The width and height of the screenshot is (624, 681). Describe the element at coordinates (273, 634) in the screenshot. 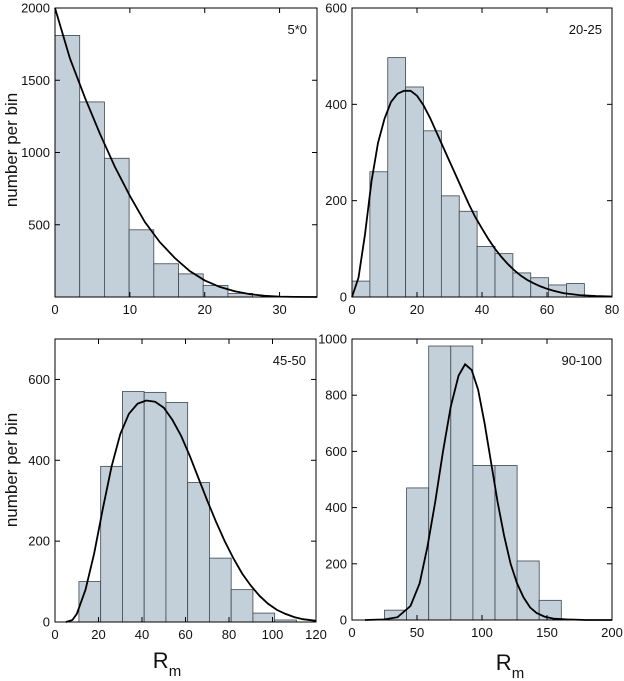

I see `x-tick-label-5: 100` at that location.